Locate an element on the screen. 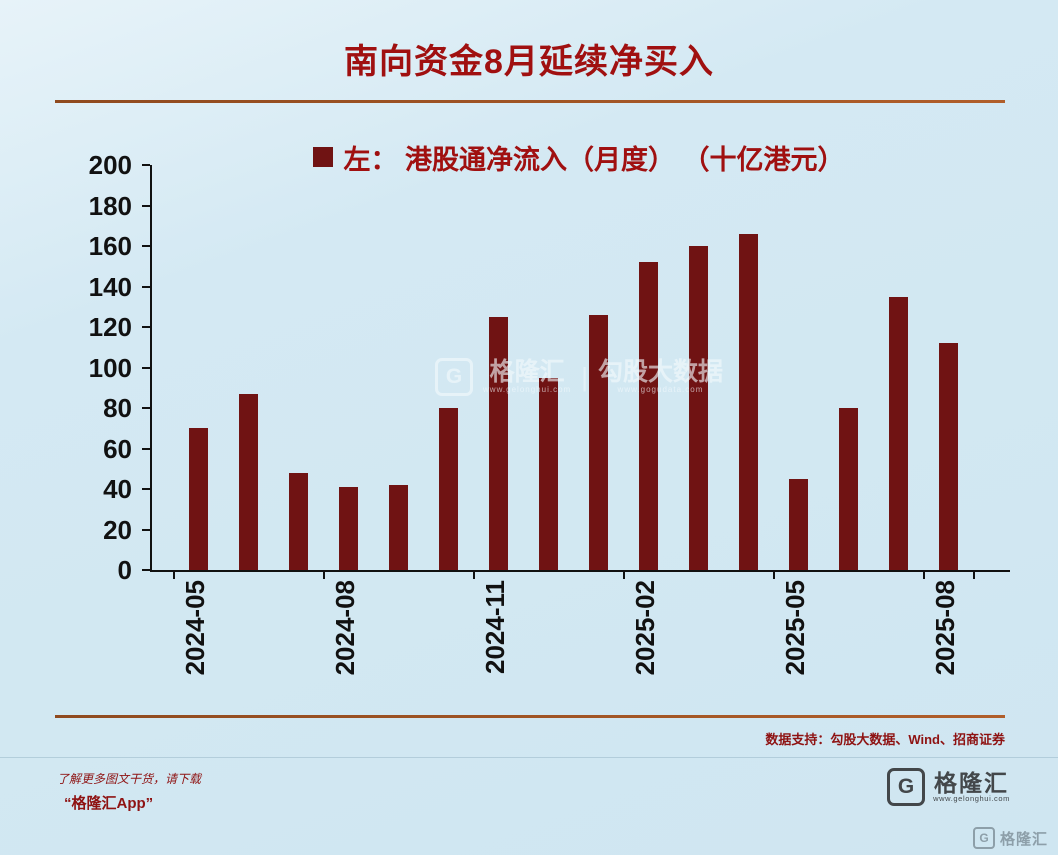  x-axis-label: 2024-05 is located at coordinates (195, 628).